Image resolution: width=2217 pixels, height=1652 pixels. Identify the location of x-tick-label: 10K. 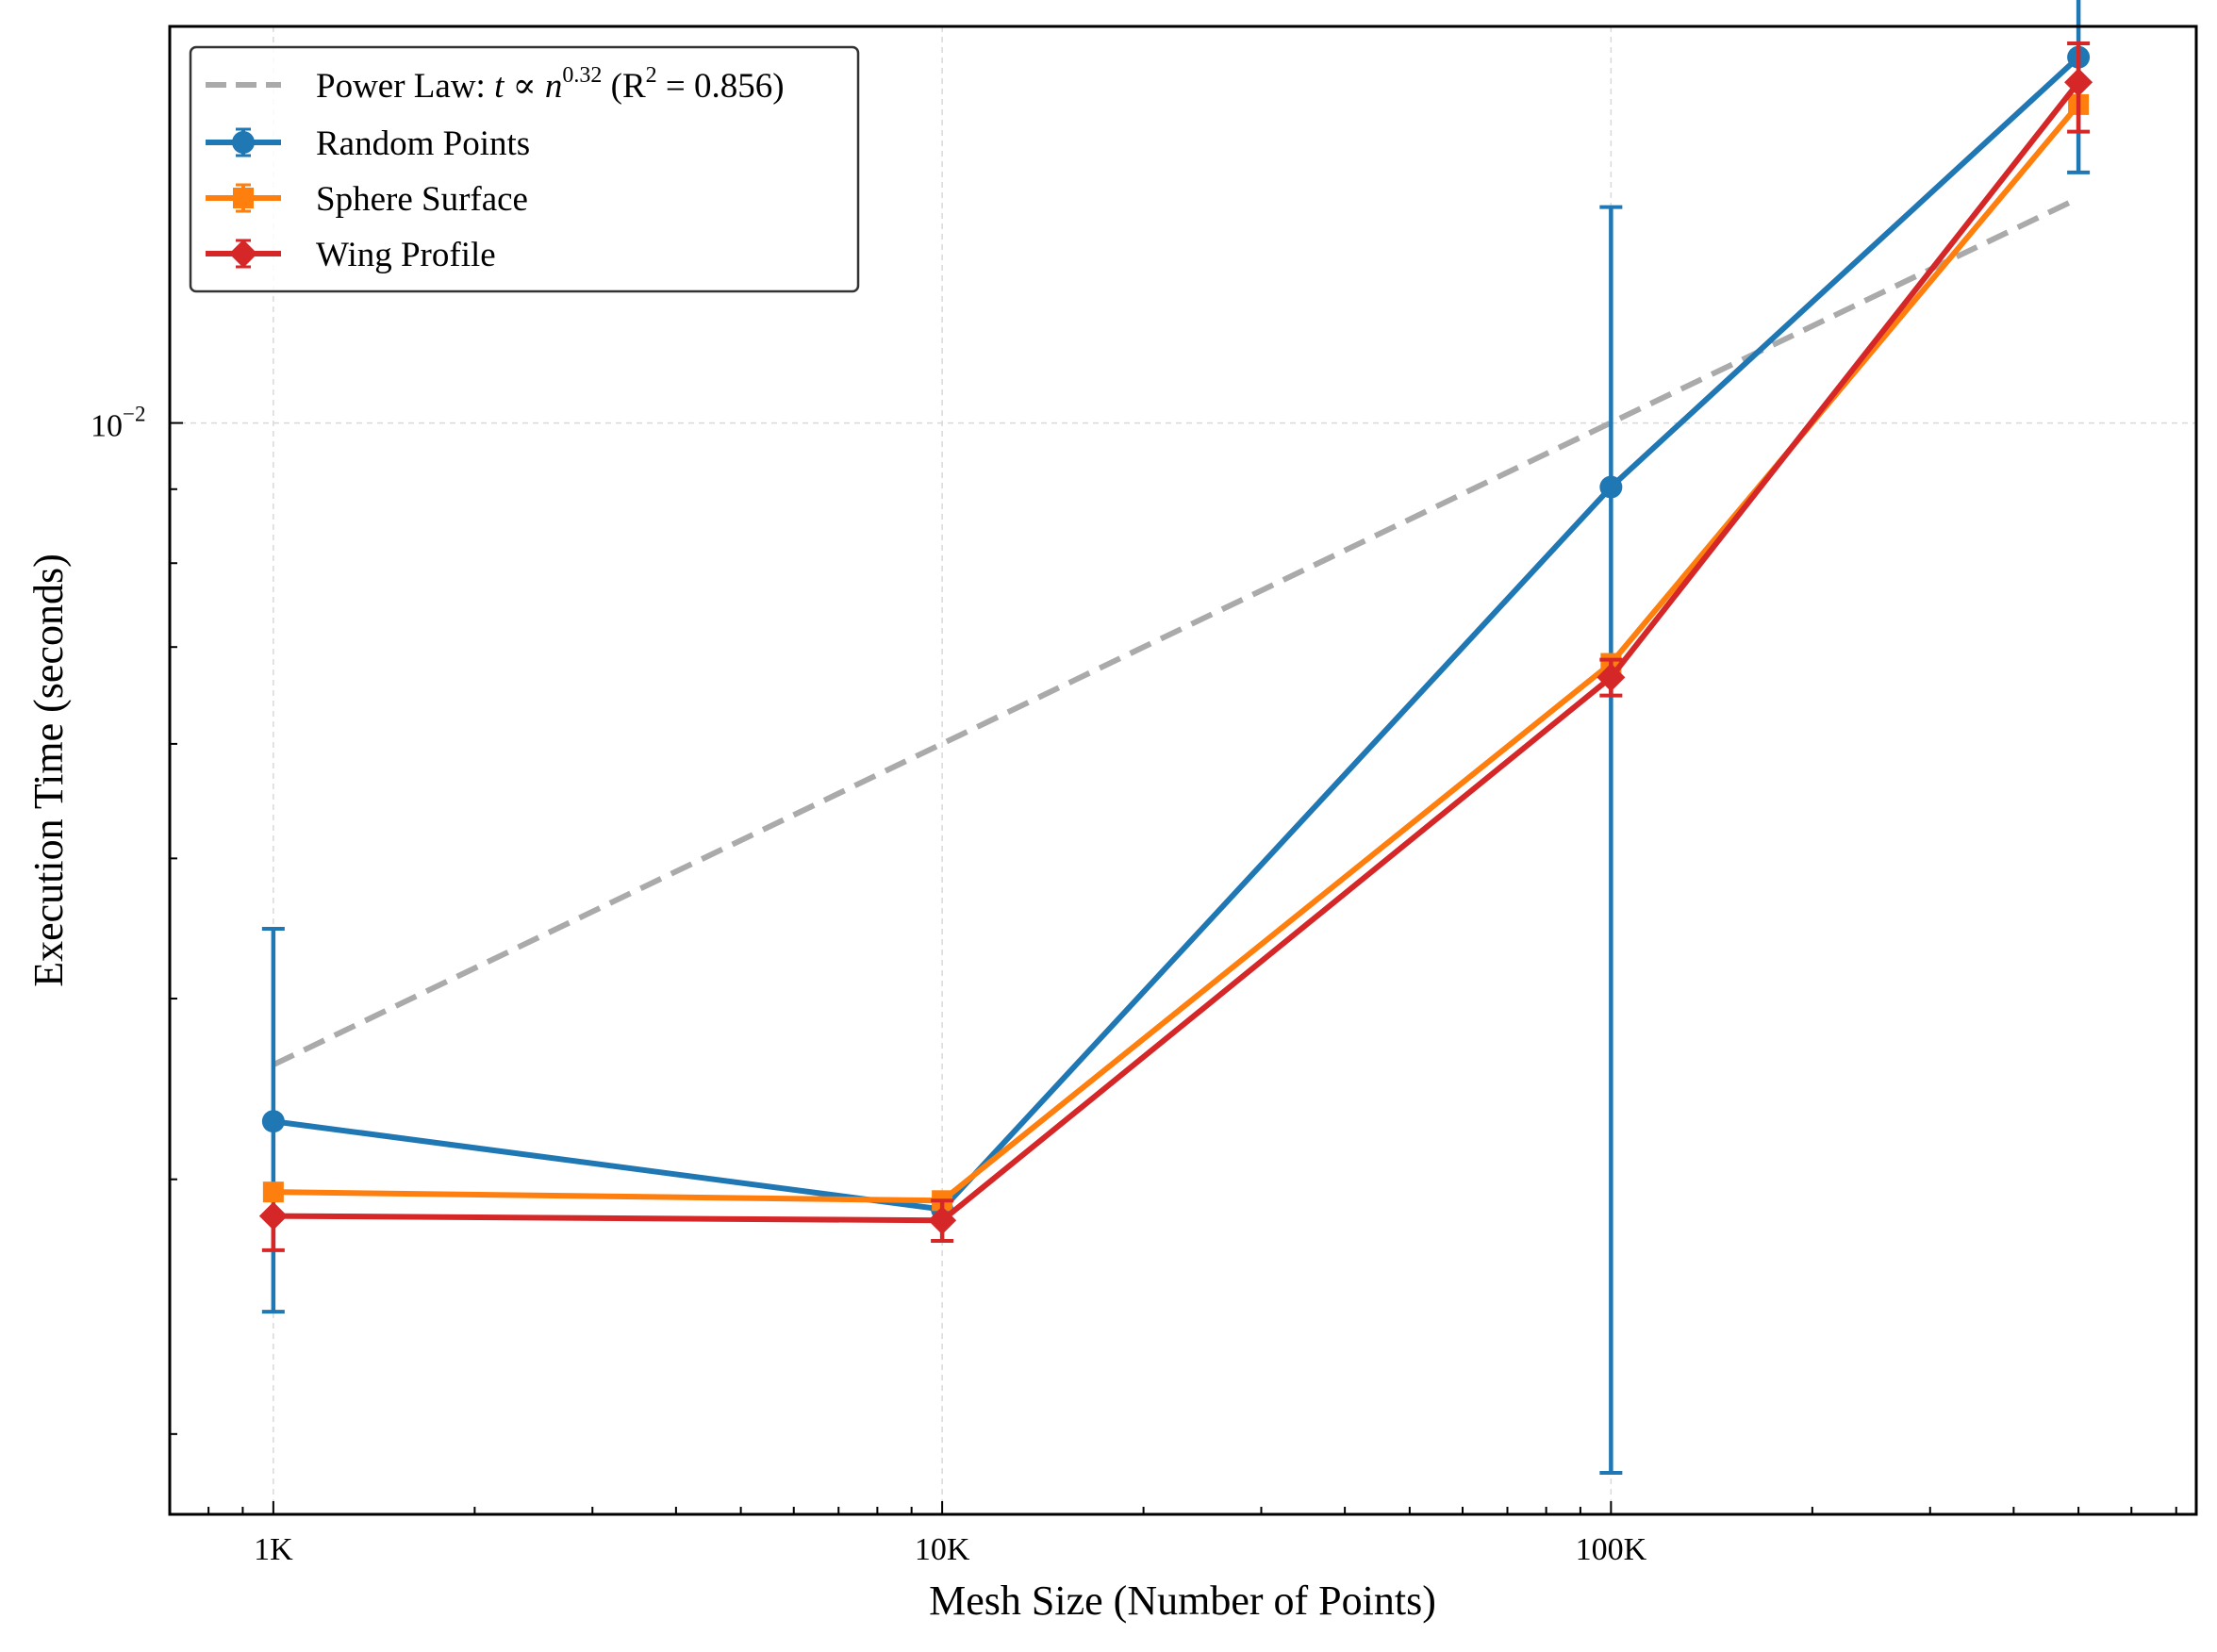
(942, 1549).